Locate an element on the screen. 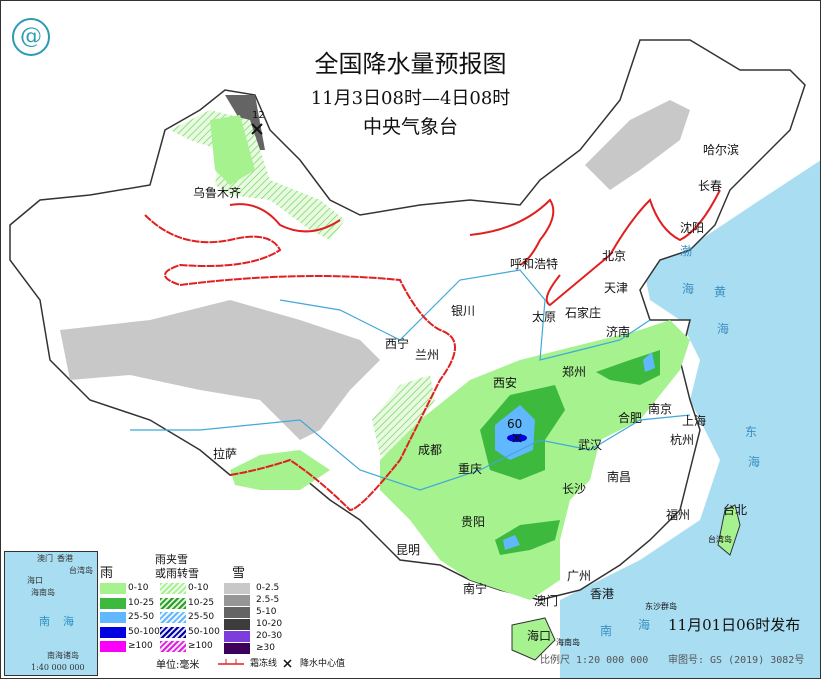  sea-label: 东 is located at coordinates (751, 432).